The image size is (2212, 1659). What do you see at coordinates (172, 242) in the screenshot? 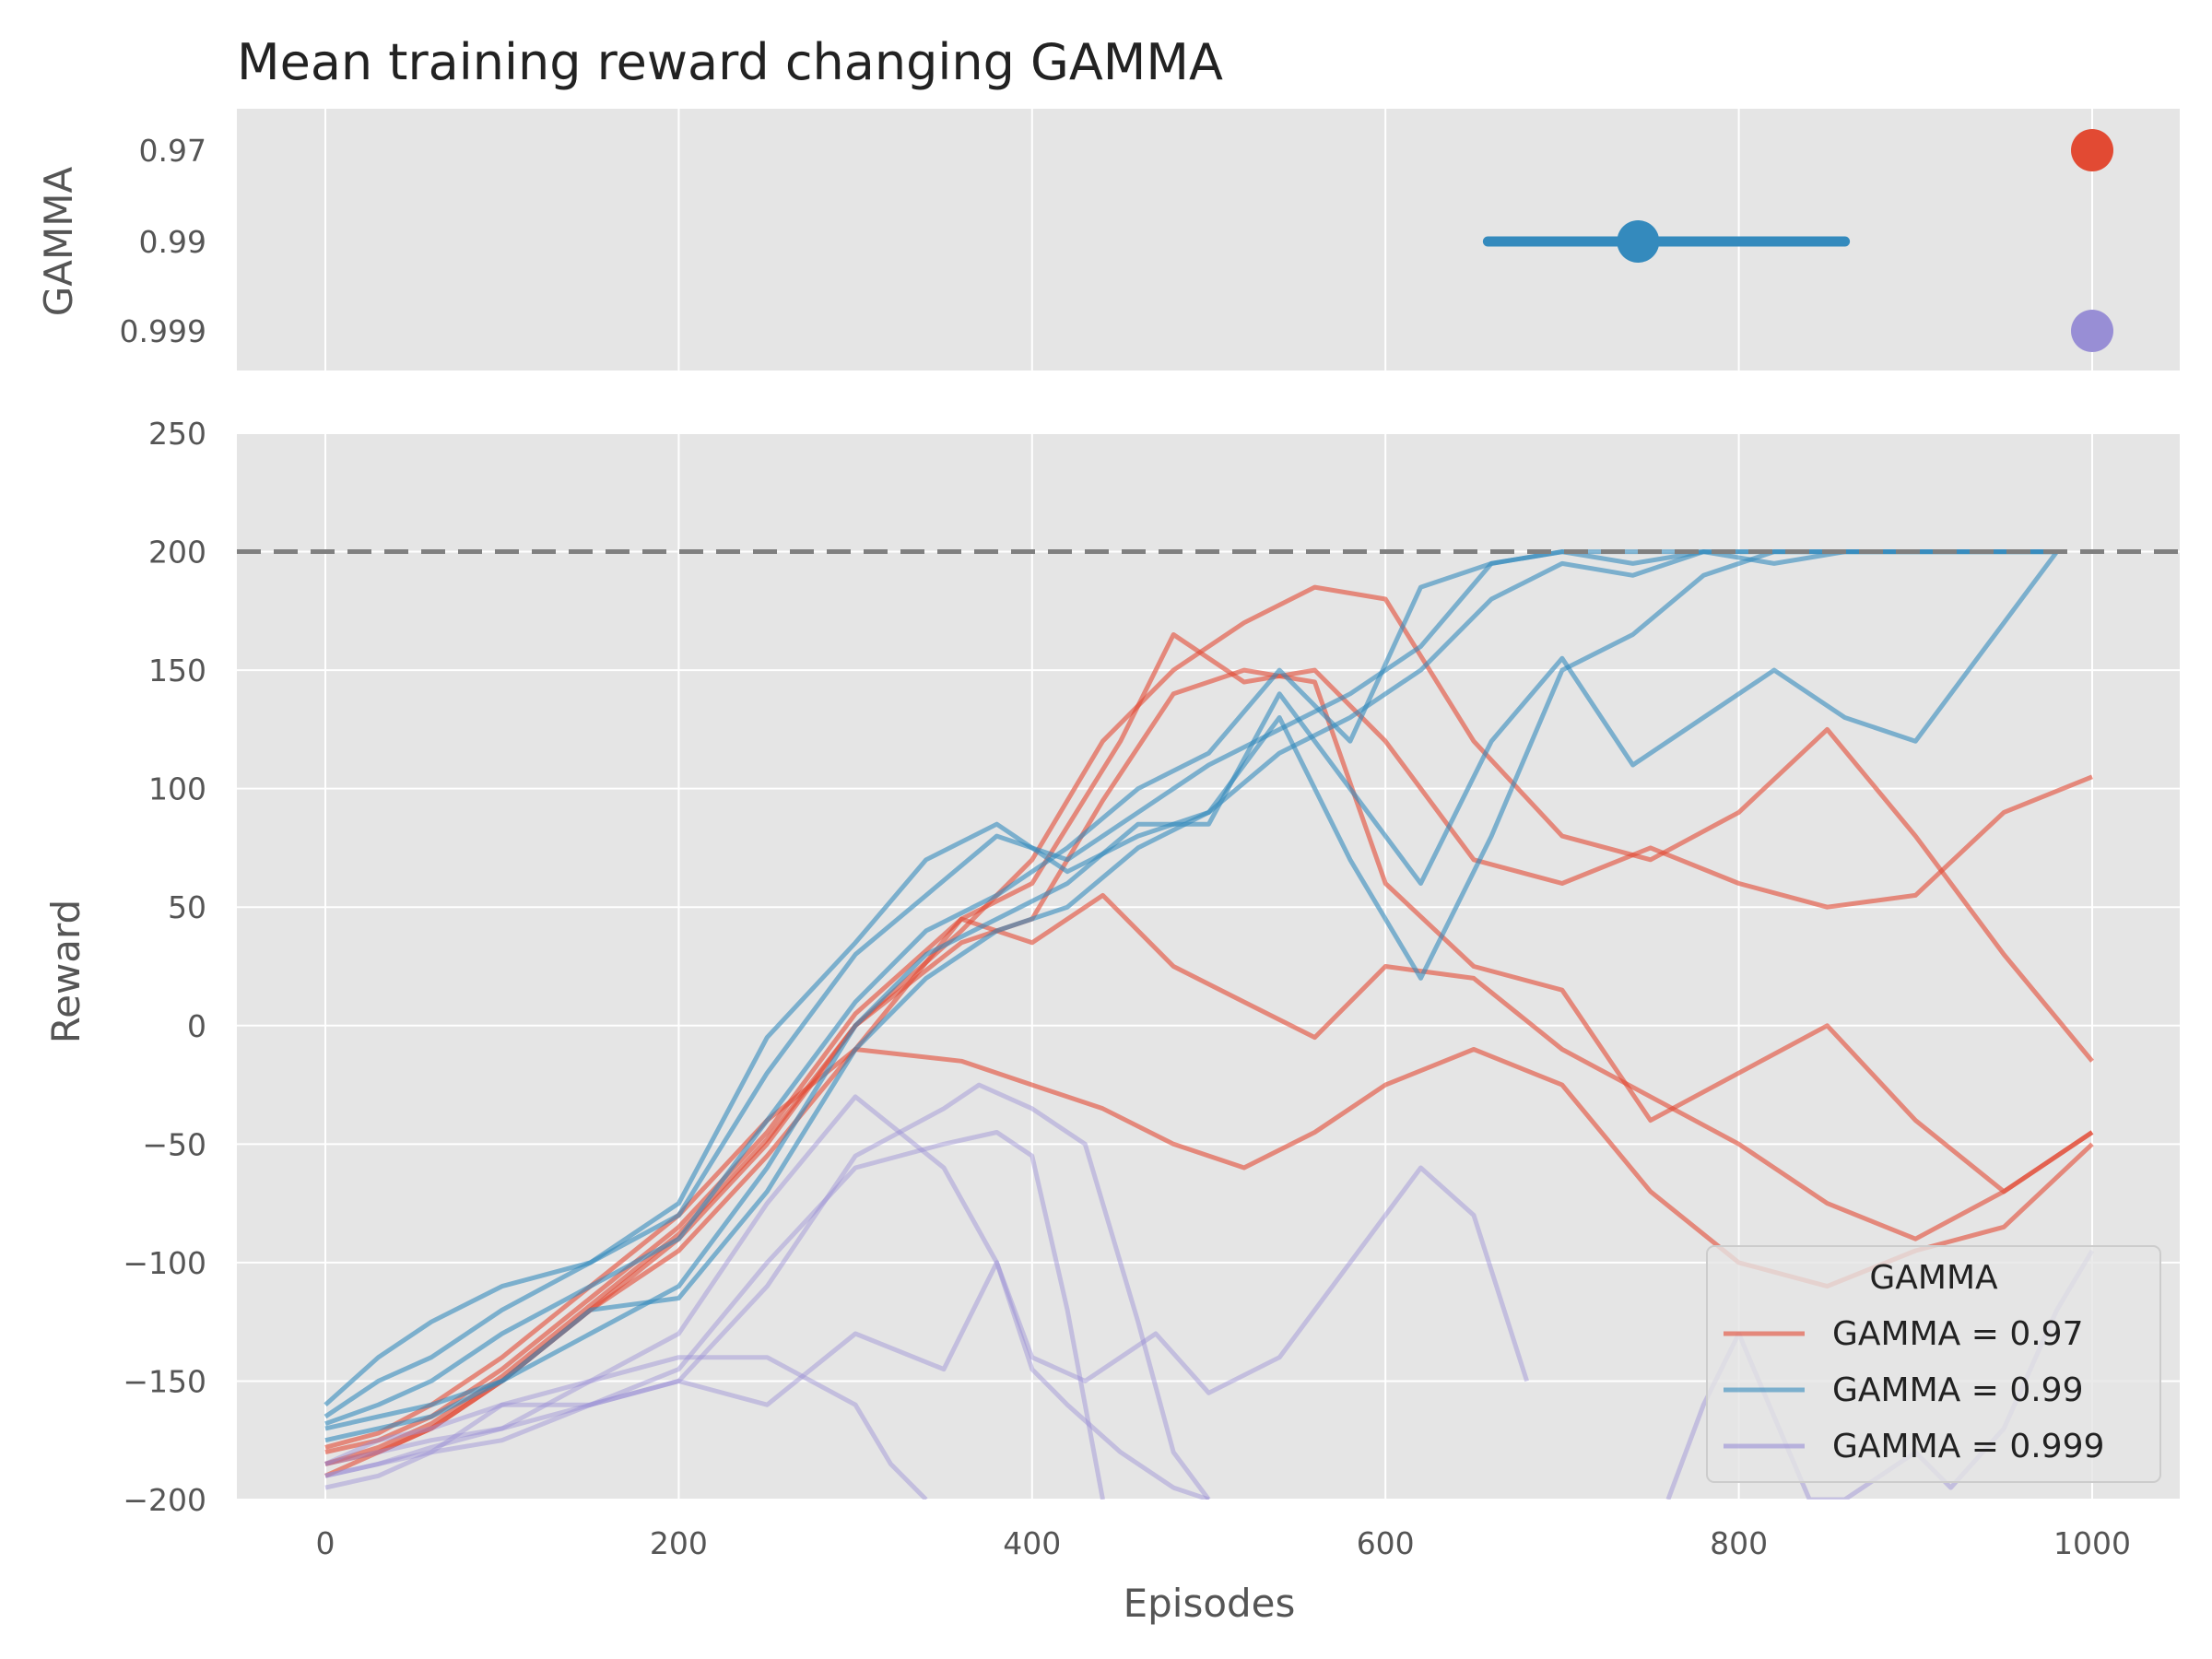
I see `gamma-tick-label: 0.99` at bounding box center [172, 242].